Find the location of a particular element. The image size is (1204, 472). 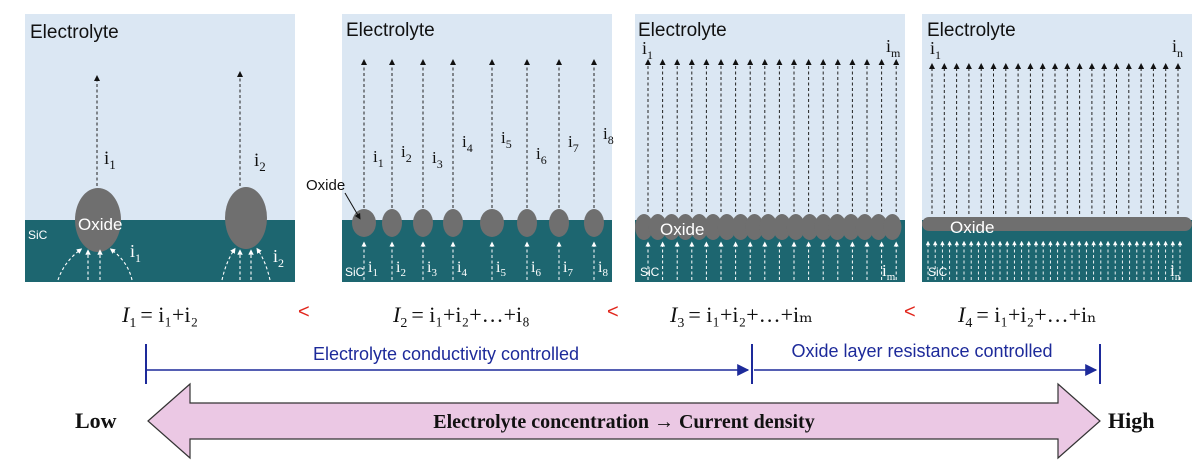

equation-I2: I2 = i₁+i₂+…+i₈ is located at coordinates (461, 316).